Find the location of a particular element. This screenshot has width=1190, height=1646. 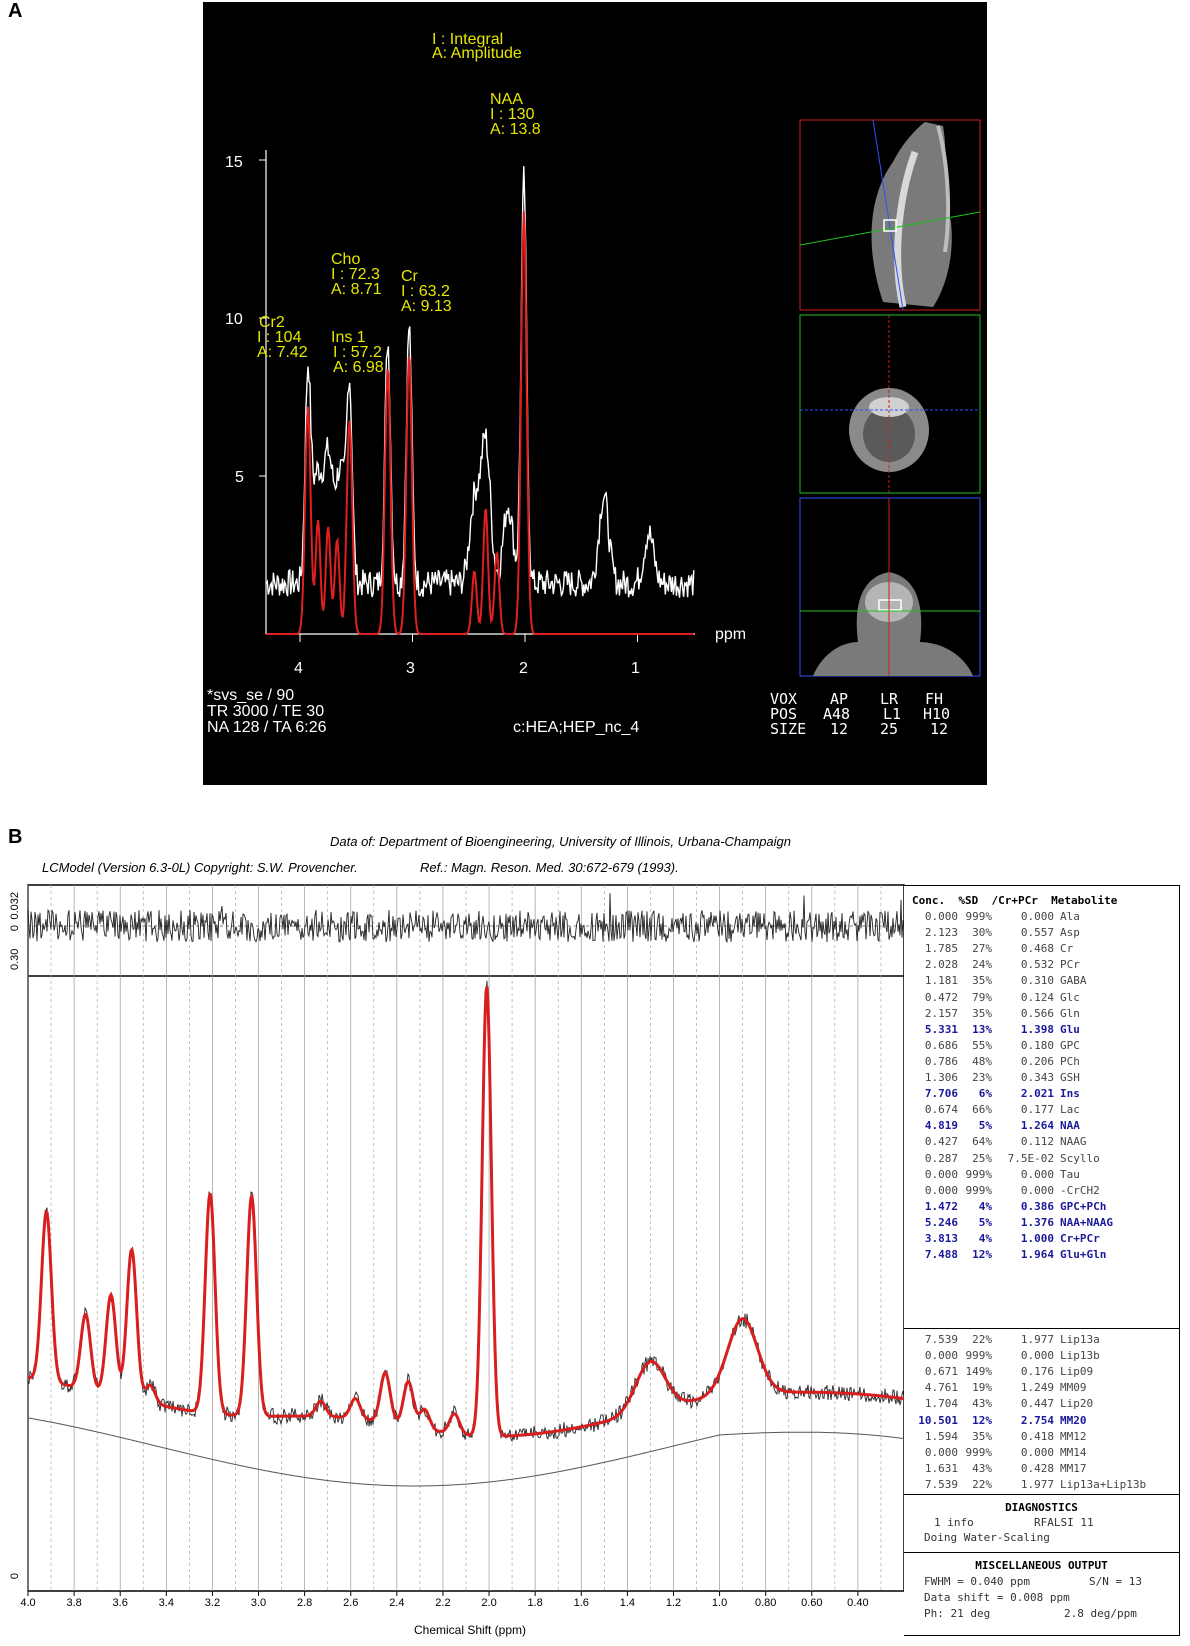

metabolite-name: Asp is located at coordinates (1070, 933).